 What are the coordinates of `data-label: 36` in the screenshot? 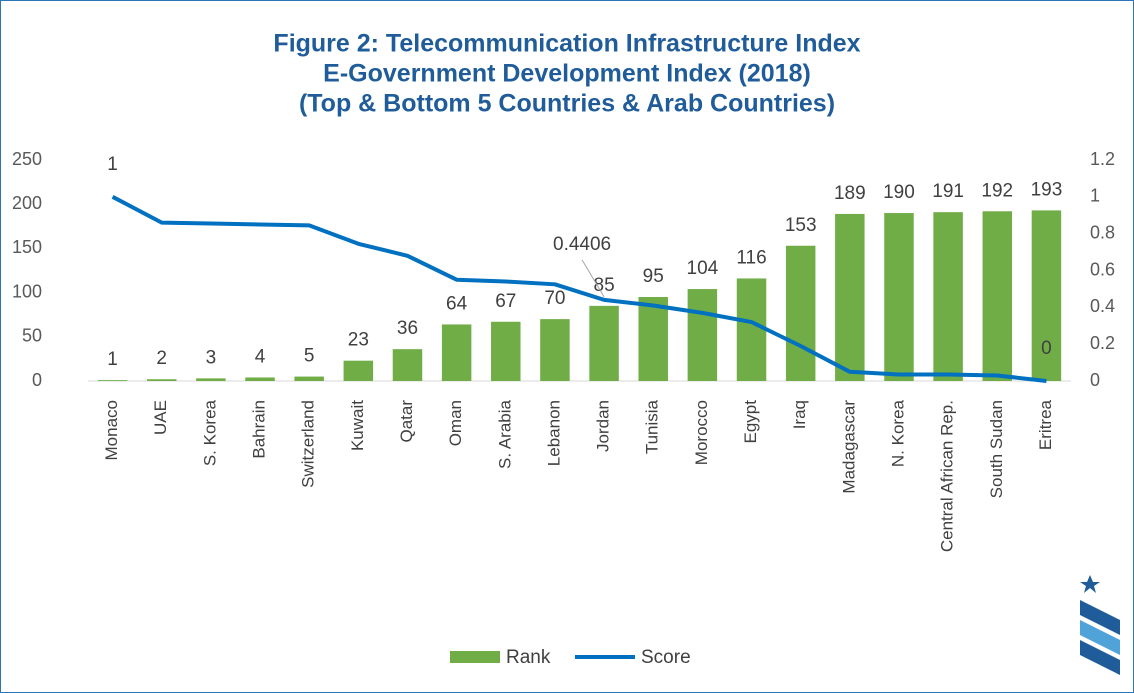 It's located at (407, 328).